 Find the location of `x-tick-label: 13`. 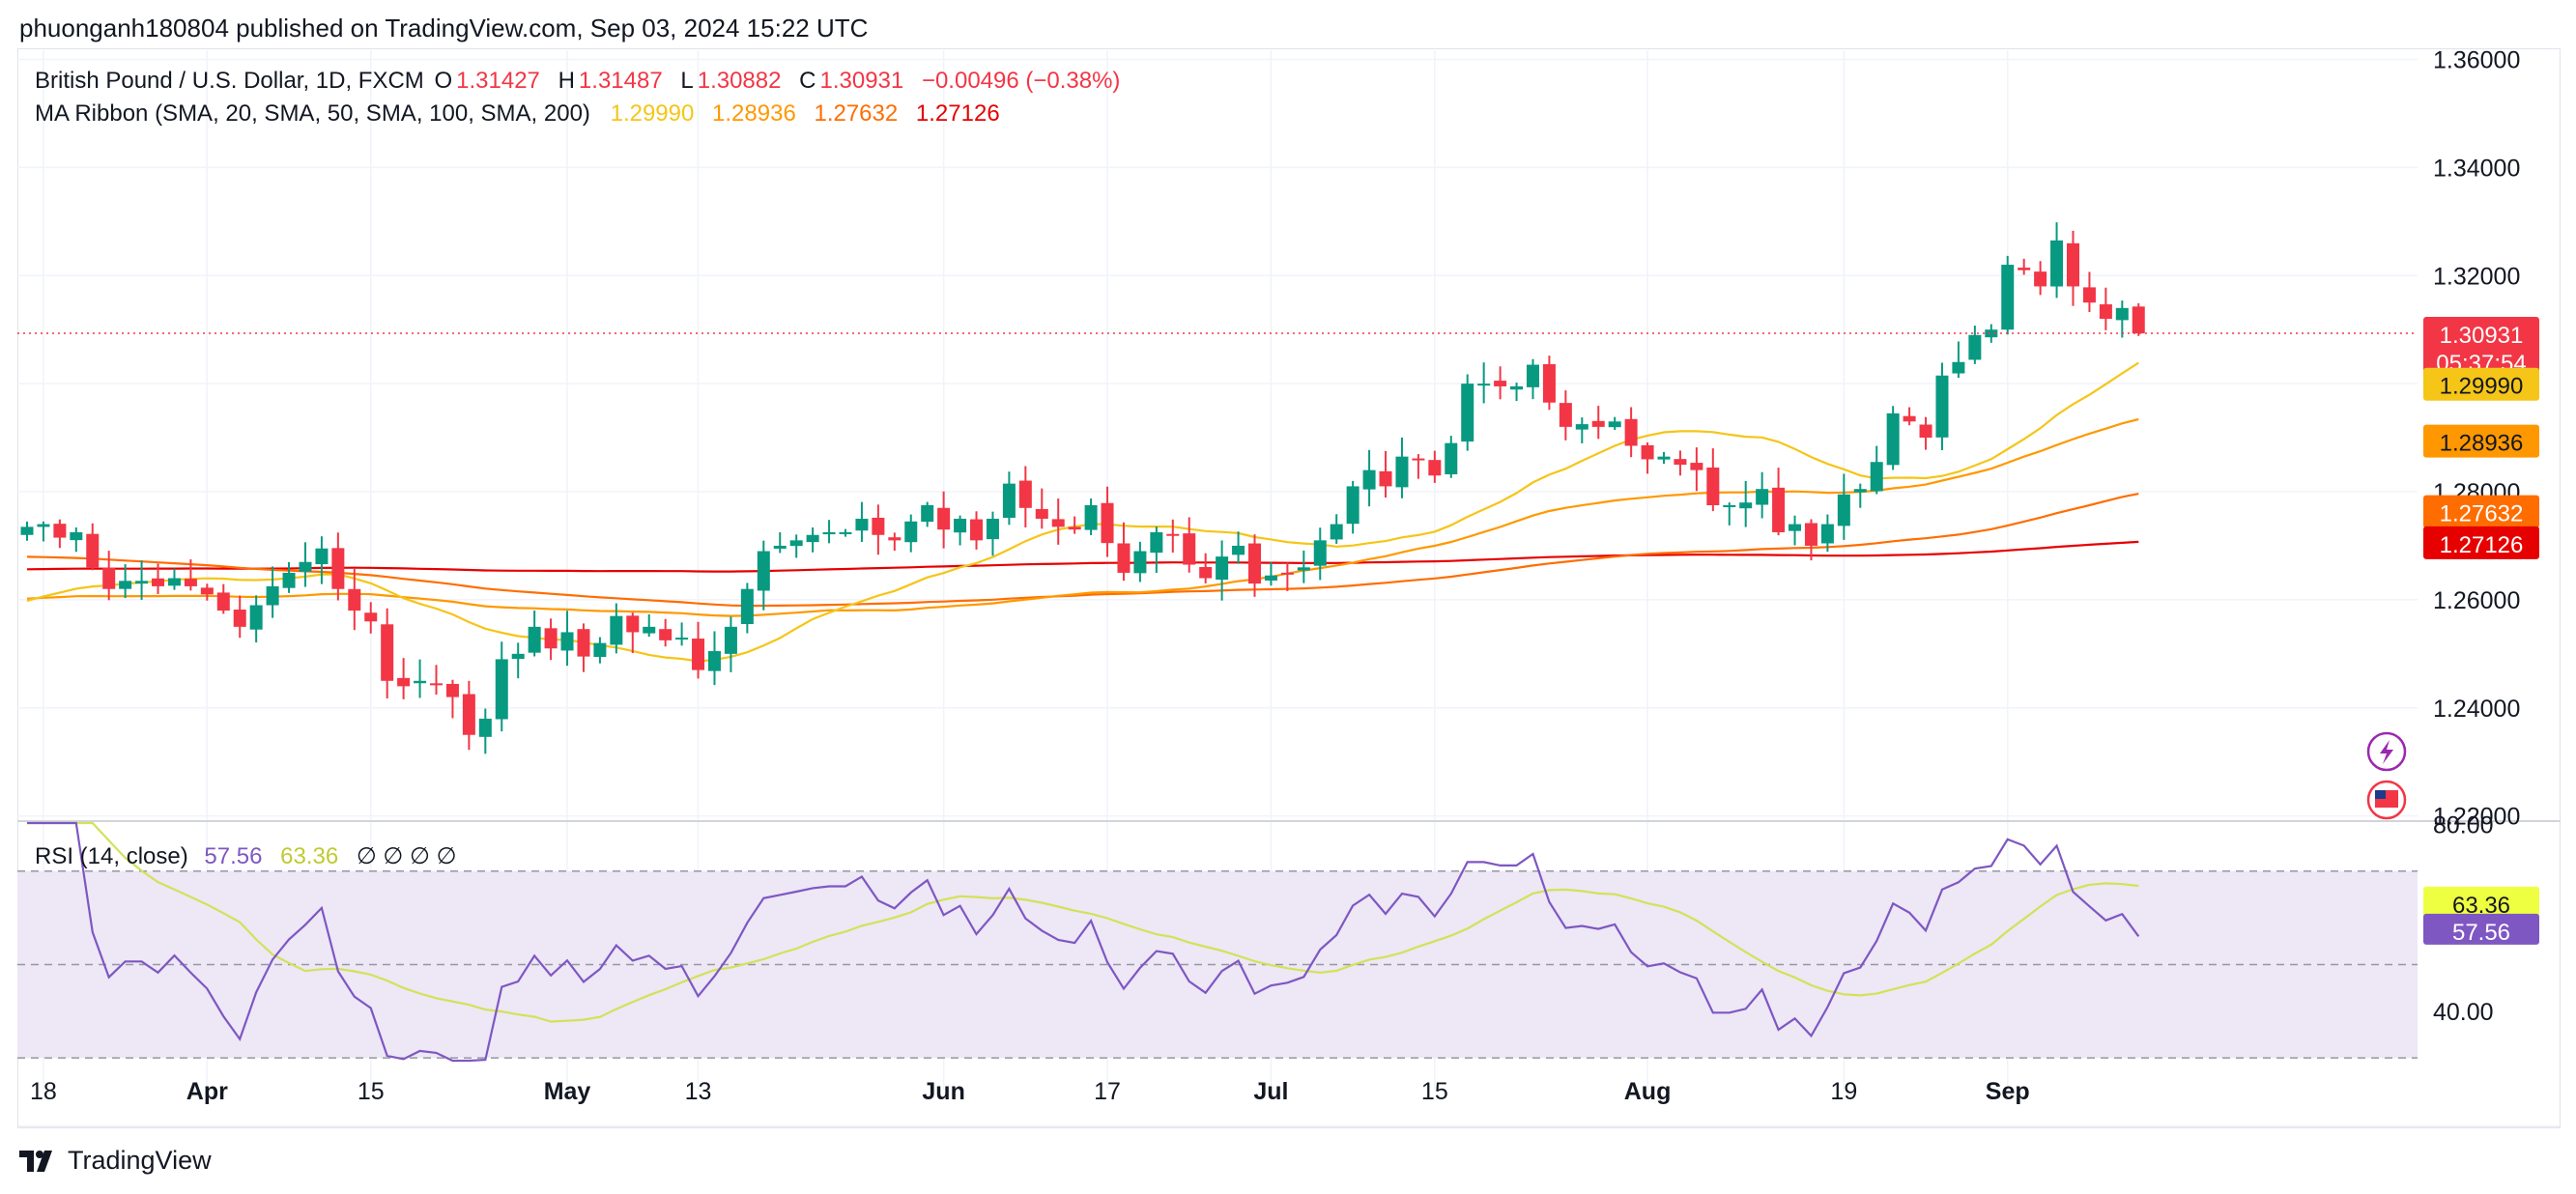

x-tick-label: 13 is located at coordinates (698, 1091).